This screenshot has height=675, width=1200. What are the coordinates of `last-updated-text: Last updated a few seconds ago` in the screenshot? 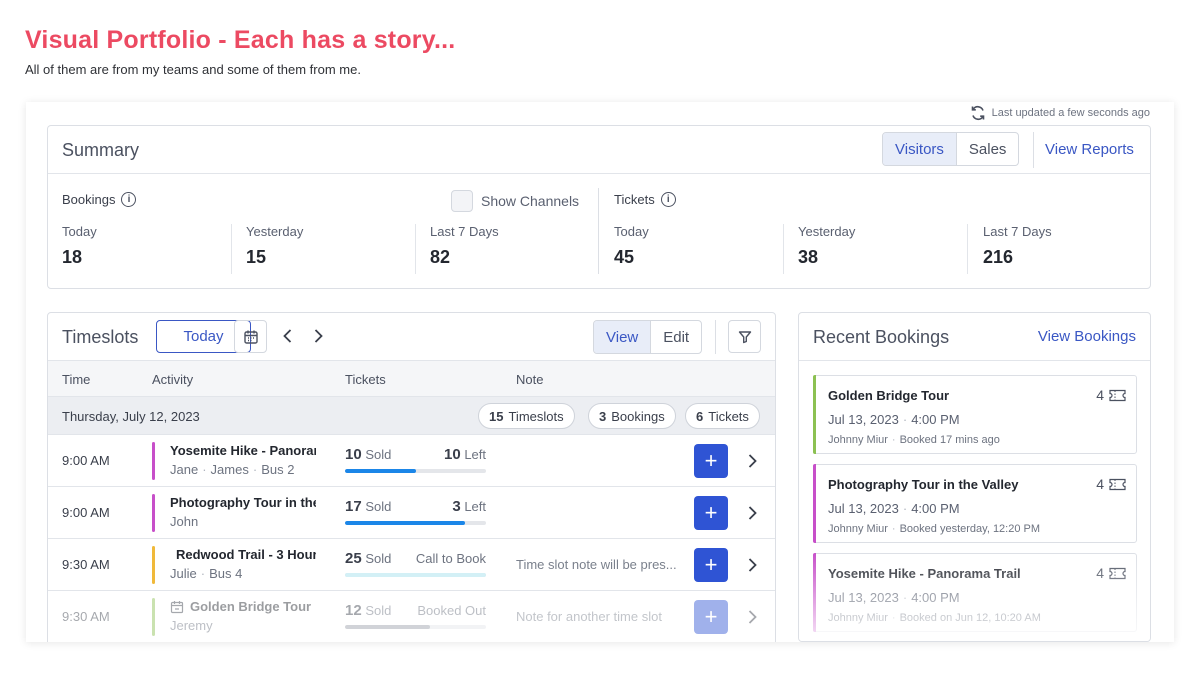 It's located at (1070, 113).